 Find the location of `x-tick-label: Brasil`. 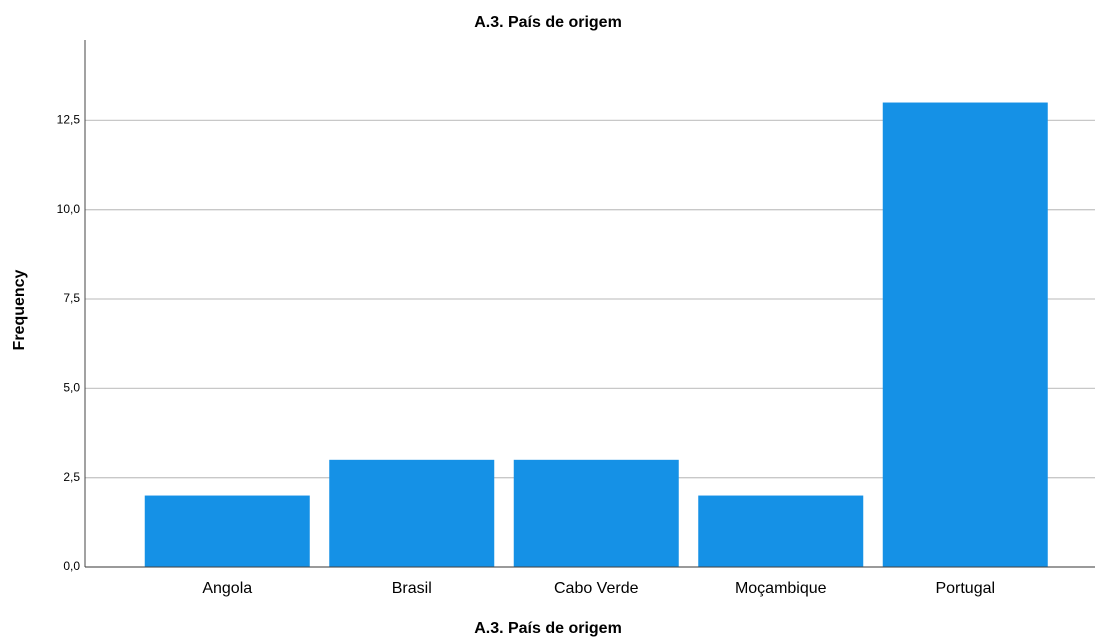

x-tick-label: Brasil is located at coordinates (412, 588).